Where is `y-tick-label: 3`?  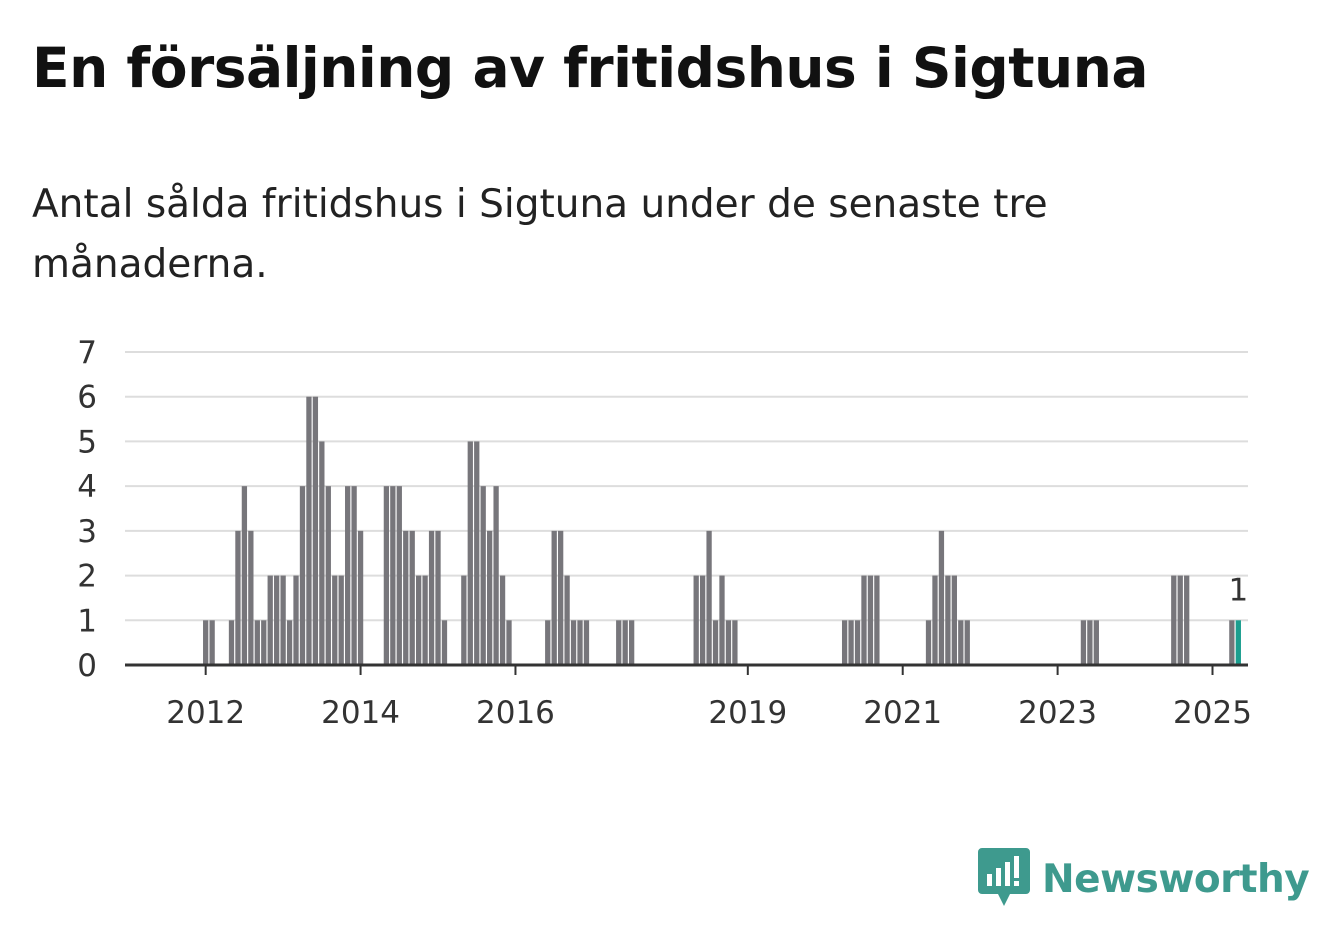
y-tick-label: 3 is located at coordinates (87, 532).